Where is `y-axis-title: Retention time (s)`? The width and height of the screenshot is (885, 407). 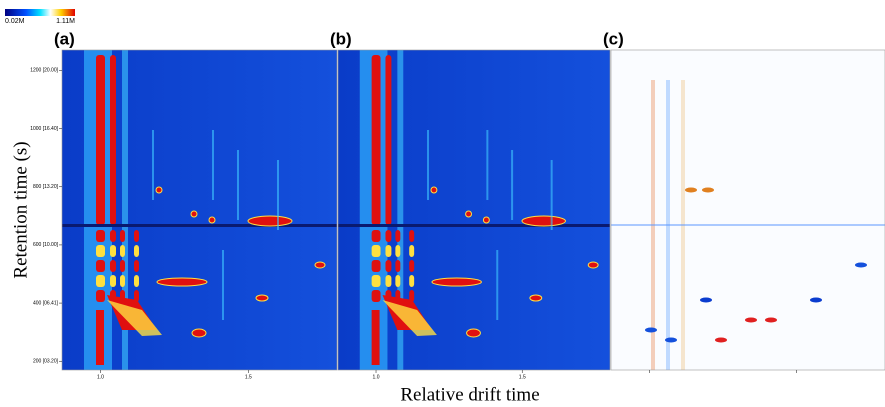 y-axis-title: Retention time (s) is located at coordinates (20, 209).